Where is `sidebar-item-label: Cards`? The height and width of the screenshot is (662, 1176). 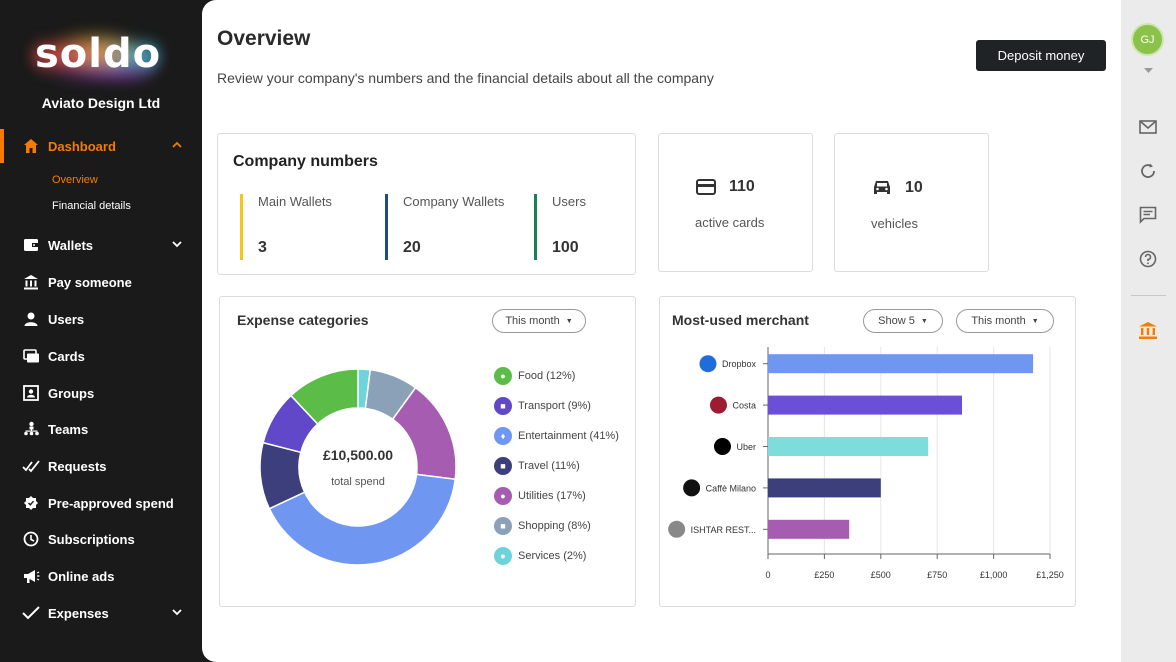
sidebar-item-label: Cards is located at coordinates (66, 356).